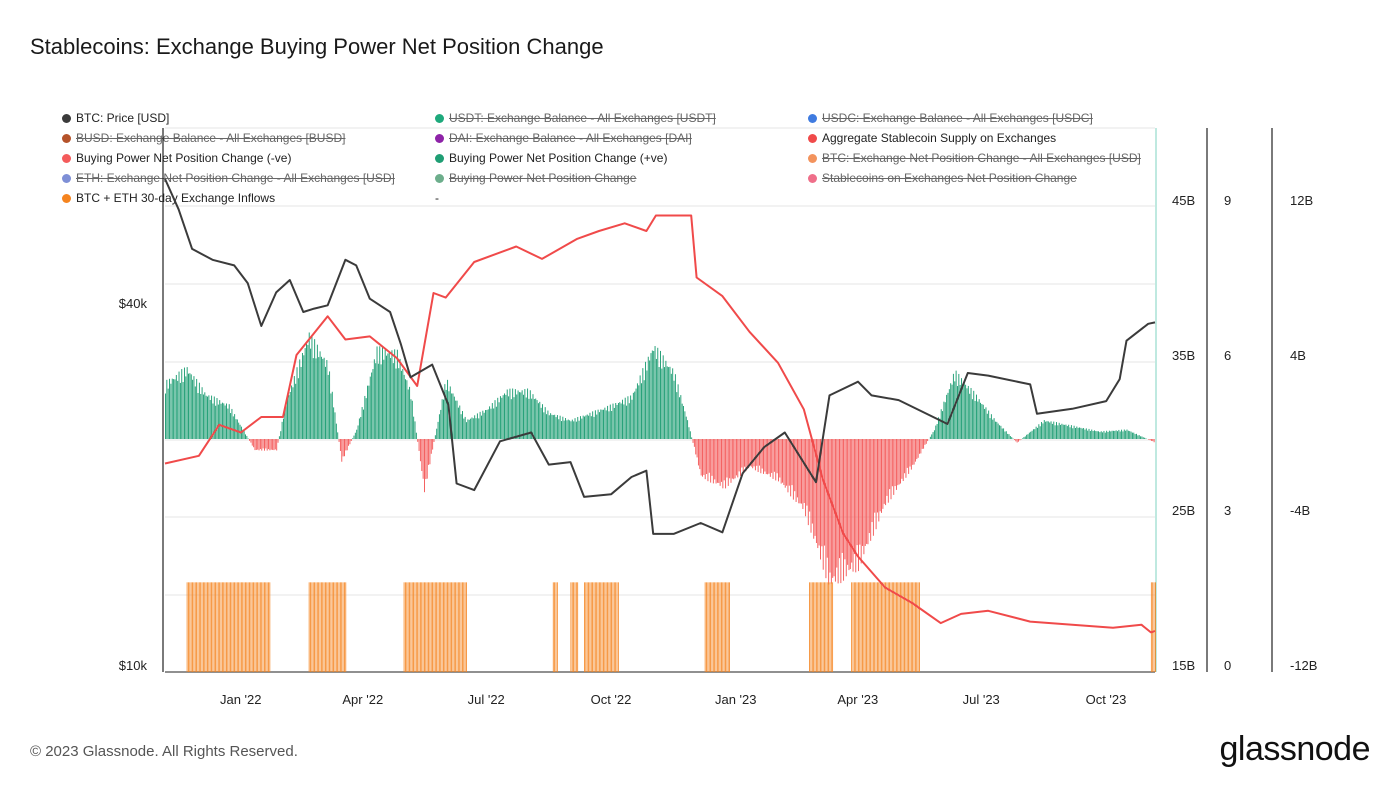 The height and width of the screenshot is (788, 1400). Describe the element at coordinates (248, 158) in the screenshot. I see `legend-item: Buying Power Net Position Change (-ve)` at that location.